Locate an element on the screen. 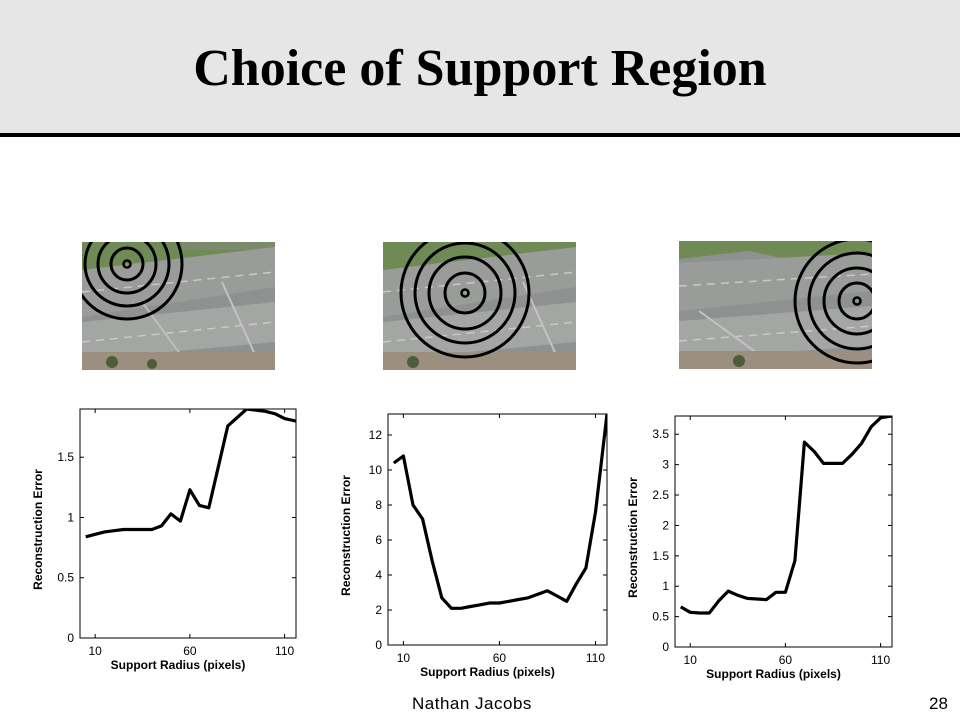  title-divider is located at coordinates (480, 135).